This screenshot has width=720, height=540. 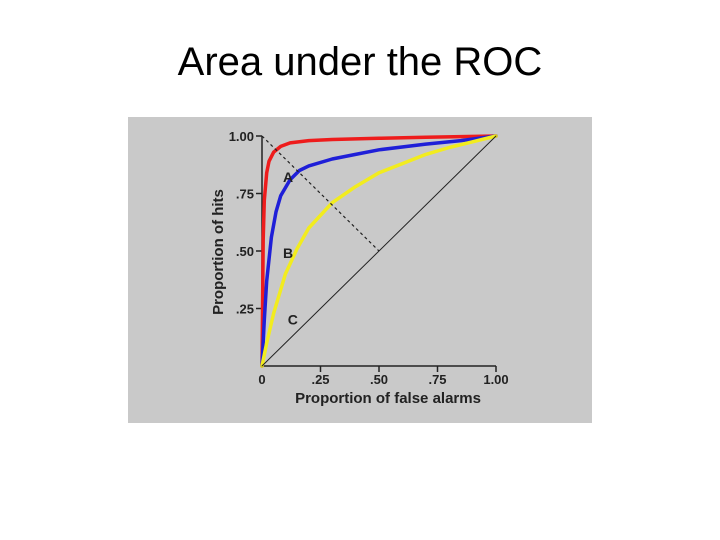 What do you see at coordinates (245, 309) in the screenshot?
I see `y-tick-label: .25` at bounding box center [245, 309].